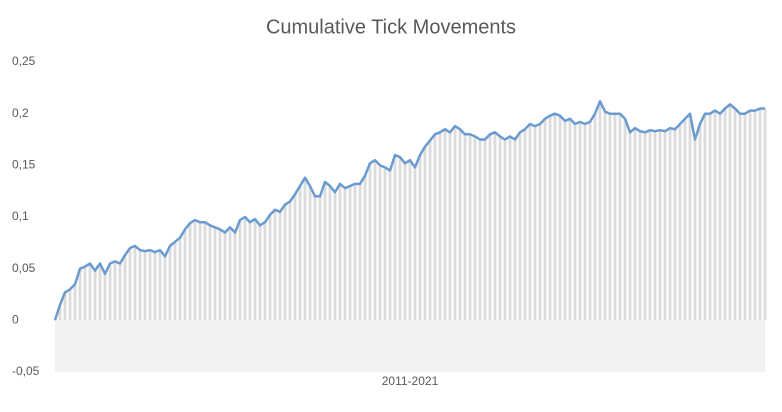 The height and width of the screenshot is (412, 782). What do you see at coordinates (20, 113) in the screenshot?
I see `y-tick-label: 0,2` at bounding box center [20, 113].